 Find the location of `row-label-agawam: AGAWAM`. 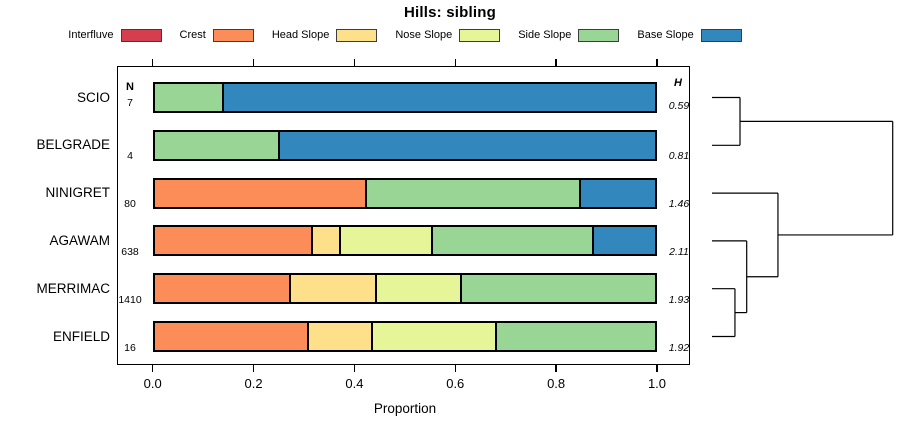

row-label-agawam: AGAWAM is located at coordinates (80, 240).